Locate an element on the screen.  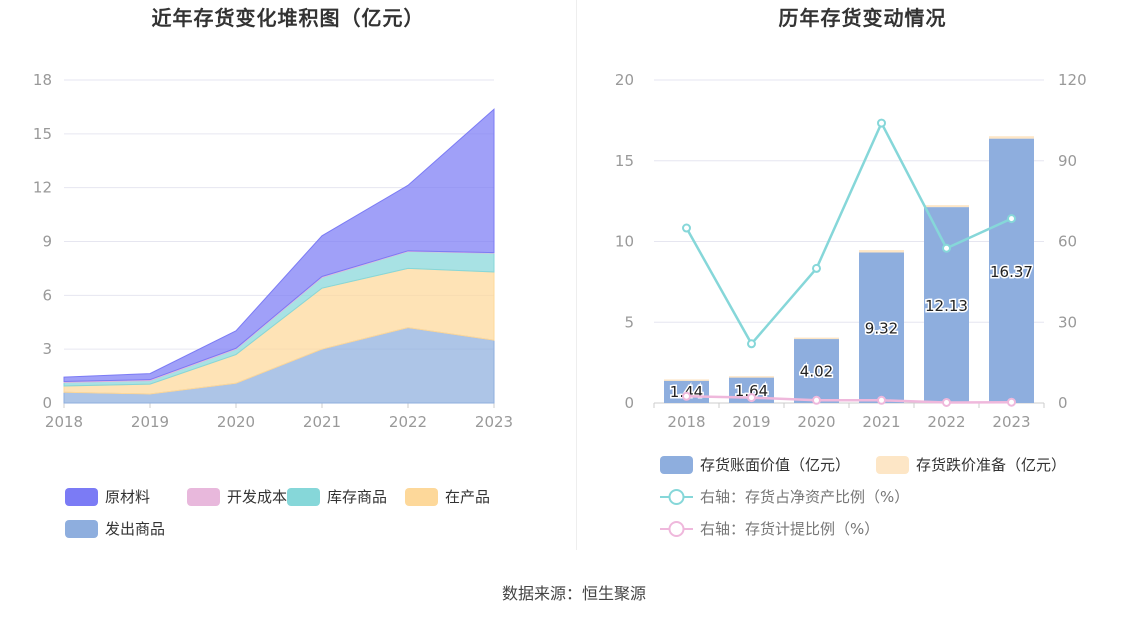
legend-label: 原材料 is located at coordinates (127, 497).